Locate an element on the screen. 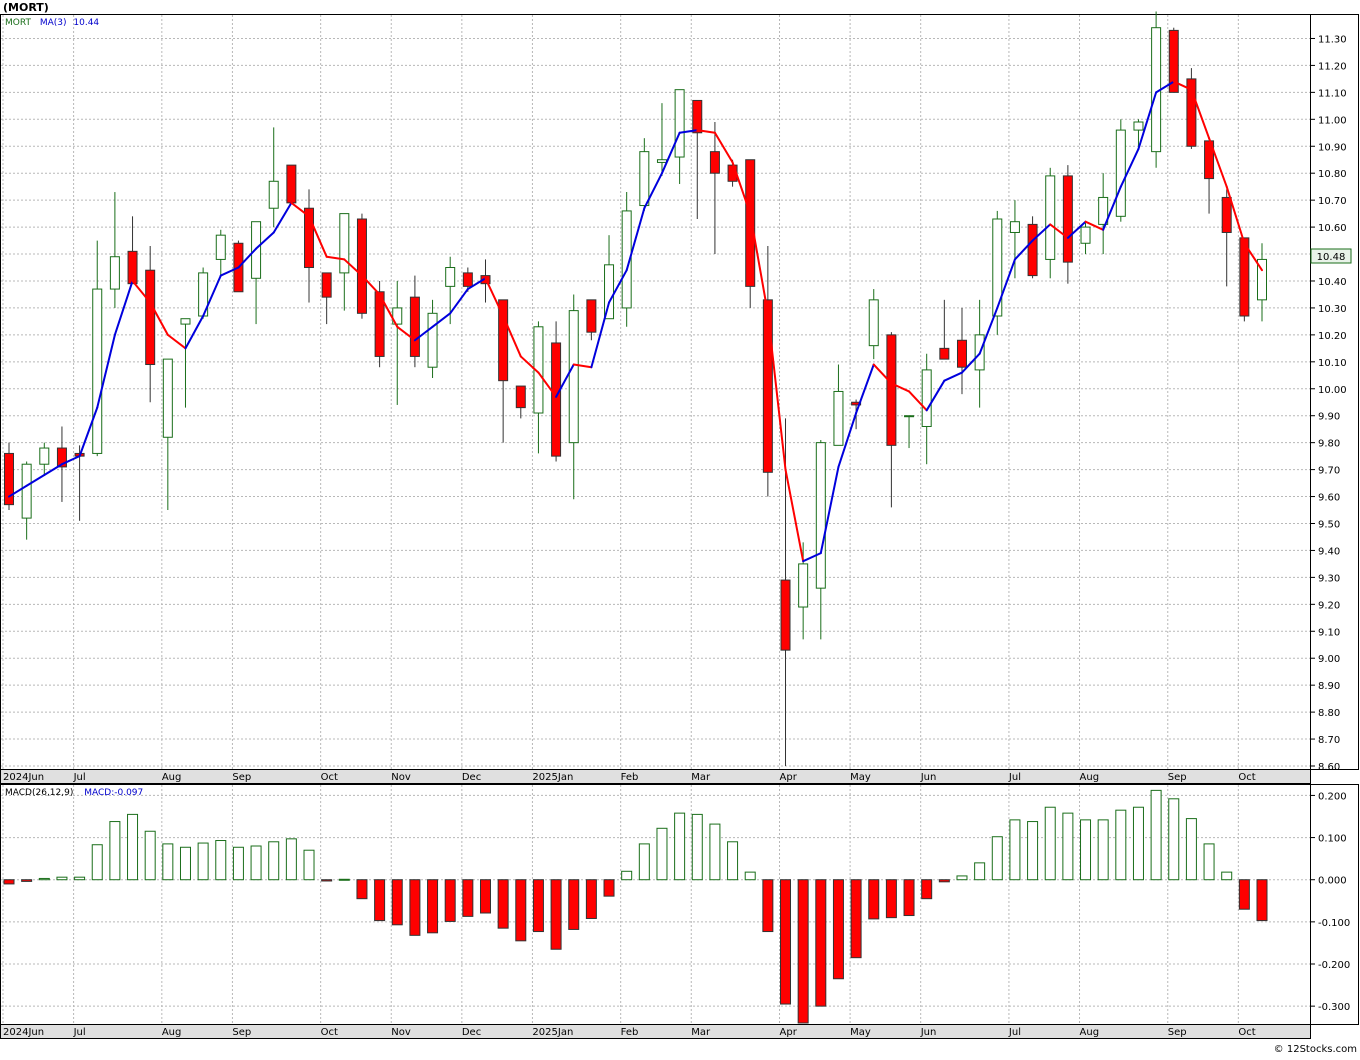  price-legend: MORT MA(3) 10.44 is located at coordinates (52, 23).